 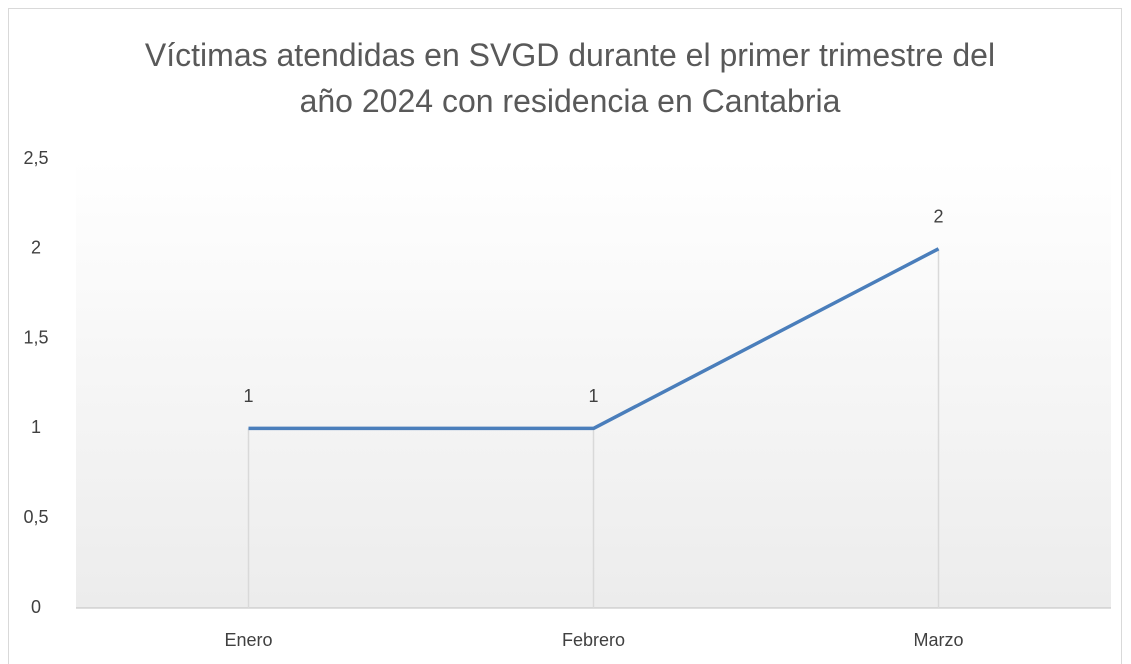 I want to click on y-tick-label: 2,5, so click(x=35, y=158).